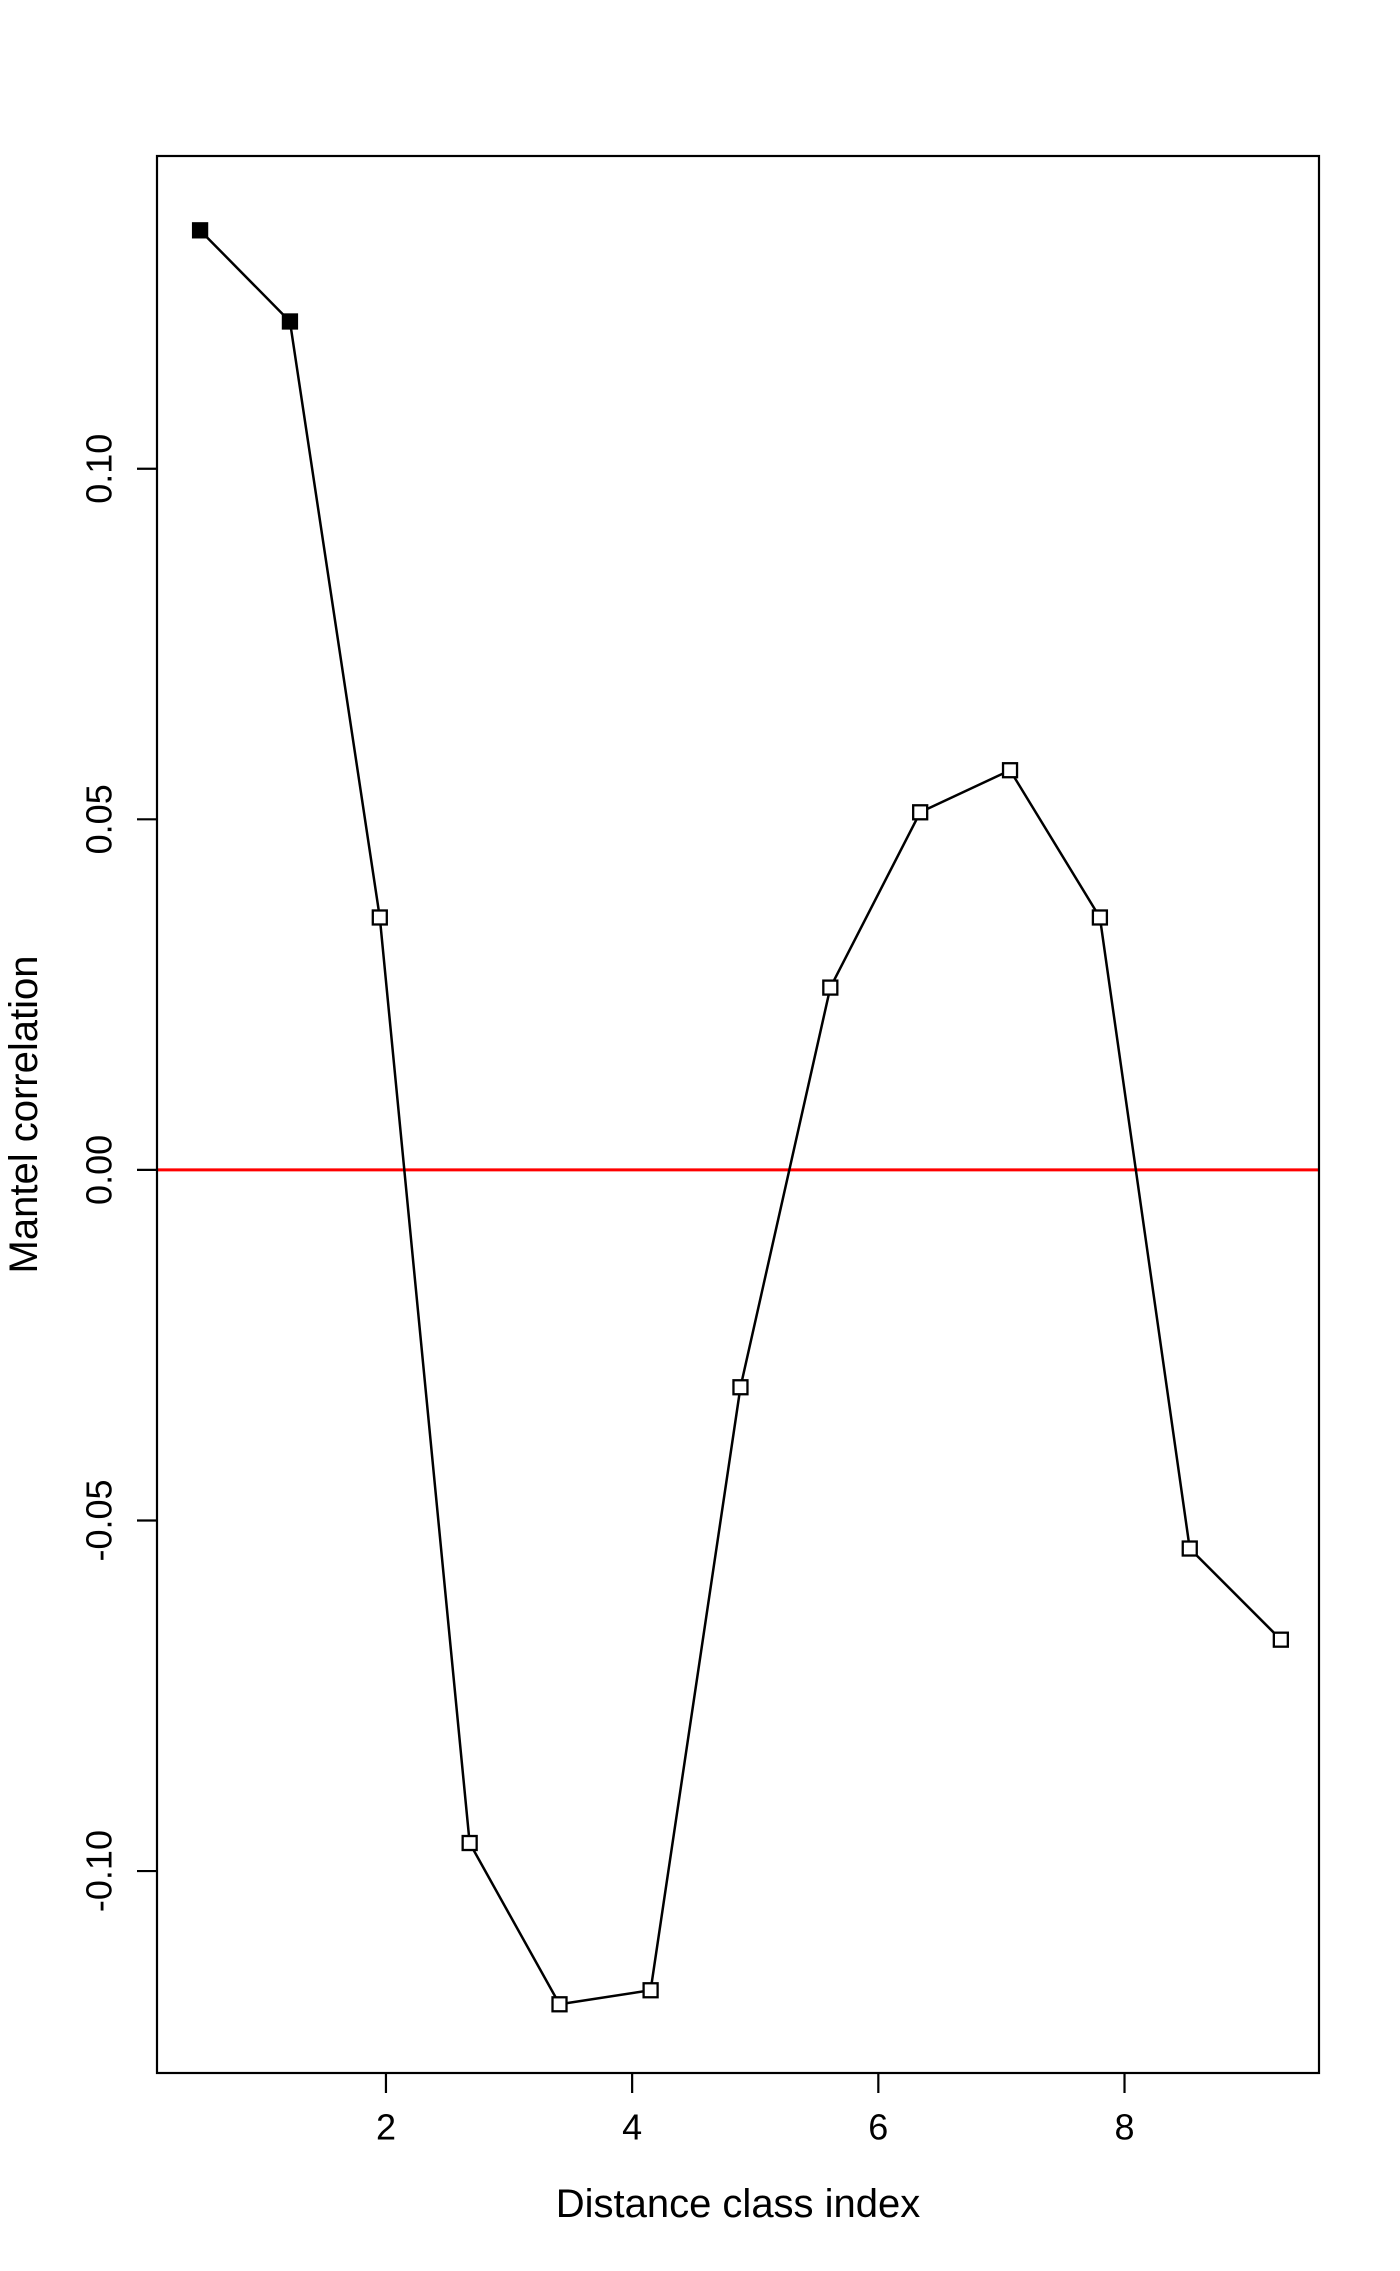 Image resolution: width=1400 pixels, height=2271 pixels. I want to click on y-tick-label: -0.10, so click(99, 1871).